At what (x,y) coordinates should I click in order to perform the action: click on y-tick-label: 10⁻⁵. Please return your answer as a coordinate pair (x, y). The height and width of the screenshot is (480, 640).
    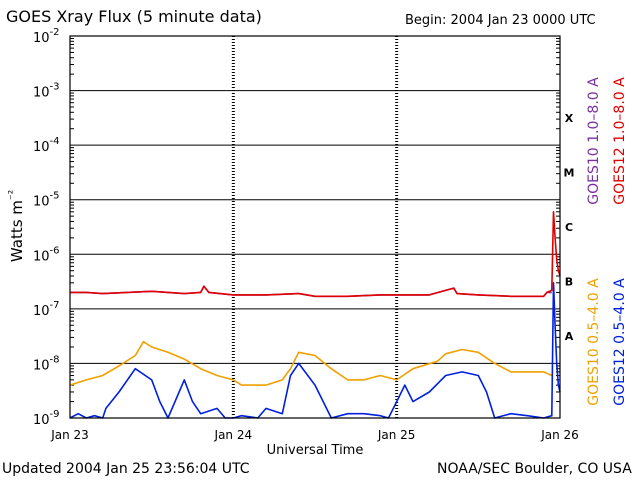
    Looking at the image, I should click on (46, 200).